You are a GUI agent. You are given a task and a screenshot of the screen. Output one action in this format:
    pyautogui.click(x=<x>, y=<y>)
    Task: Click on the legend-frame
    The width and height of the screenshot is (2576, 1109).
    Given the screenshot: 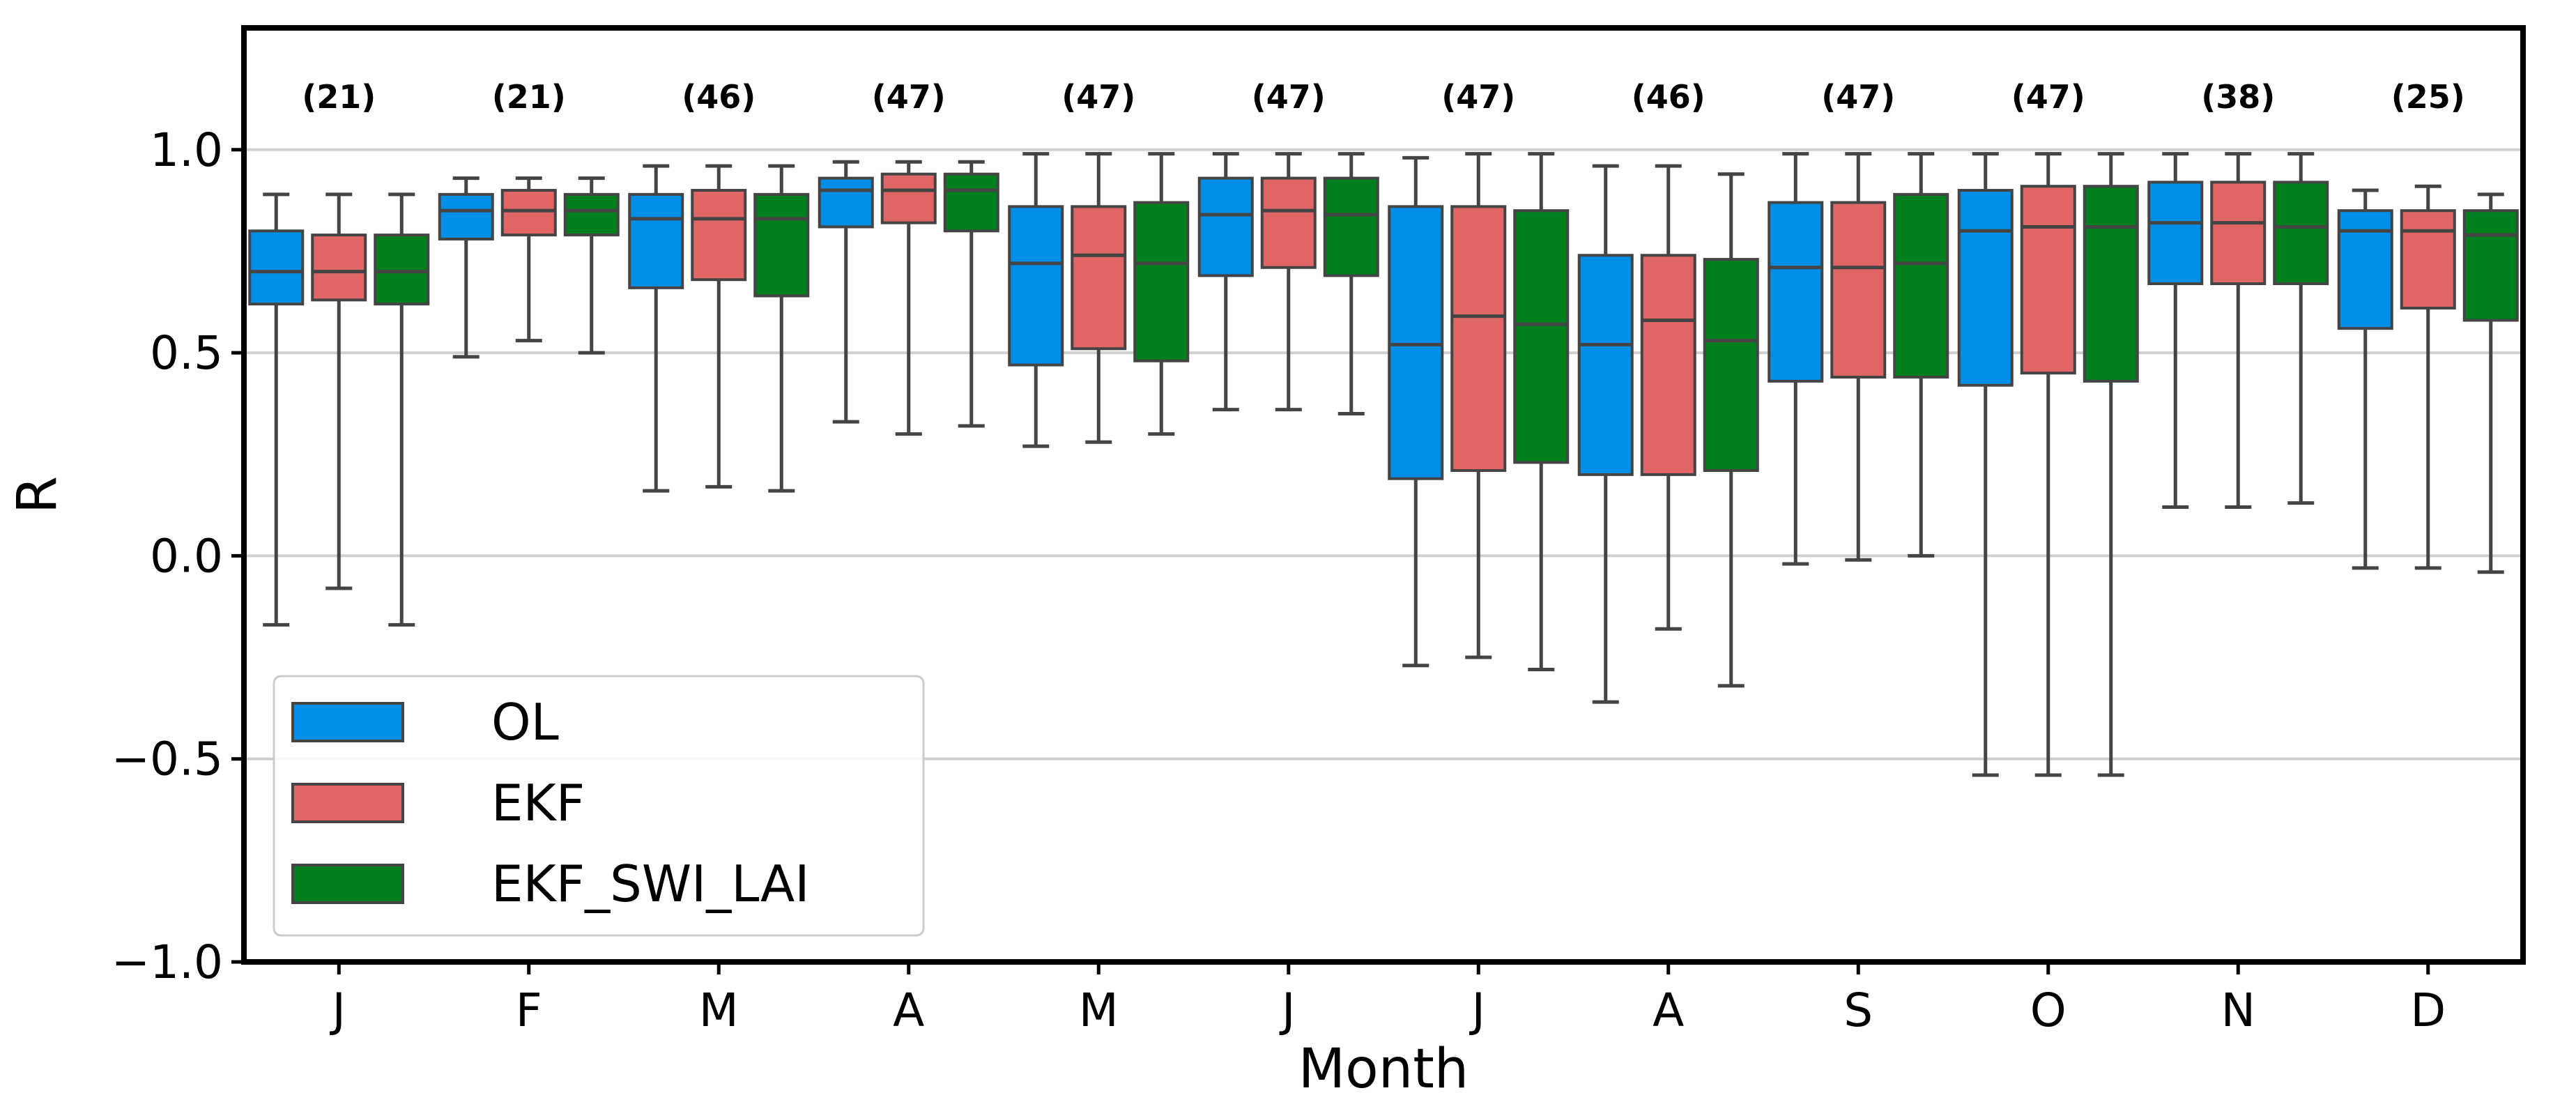 What is the action you would take?
    pyautogui.click(x=599, y=806)
    